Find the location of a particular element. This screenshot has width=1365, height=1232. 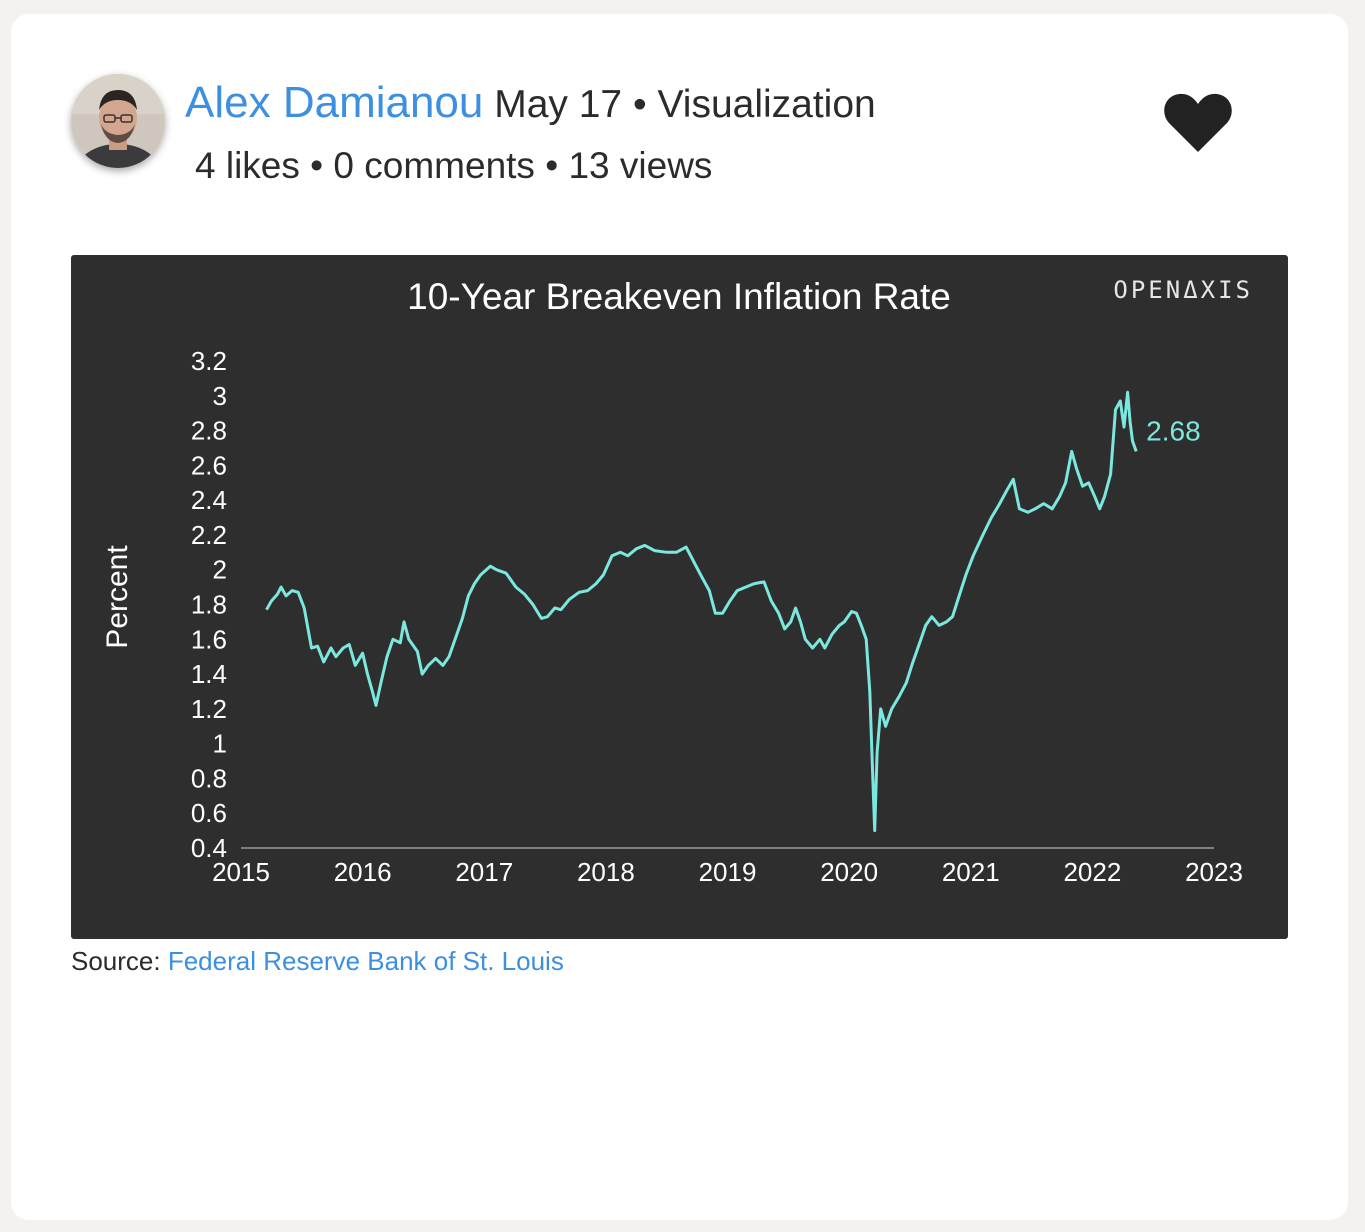

y-tick-label: 2.8 is located at coordinates (209, 431).